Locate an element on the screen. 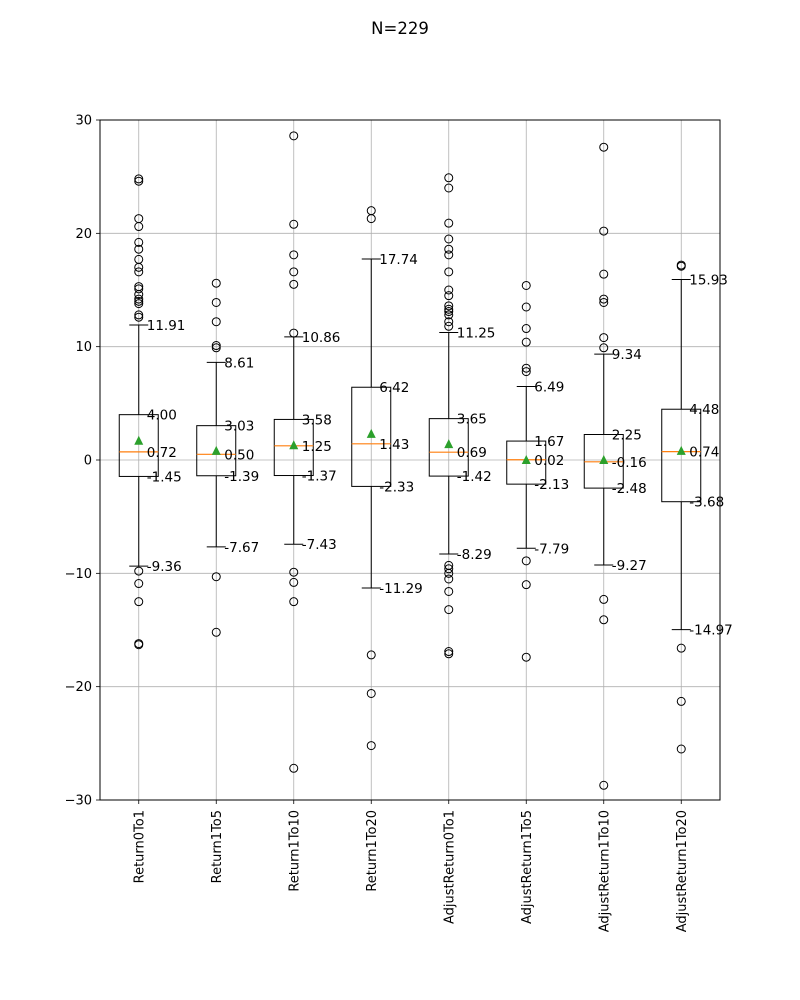 The width and height of the screenshot is (800, 1000). q1-label: -2.13 is located at coordinates (551, 485).